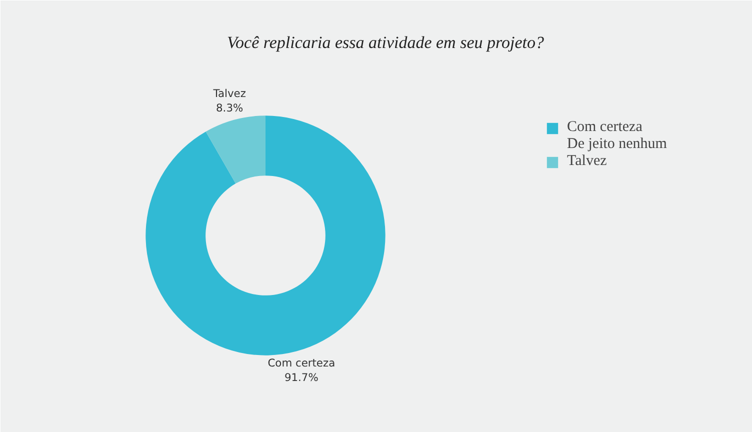 This screenshot has height=432, width=752. Describe the element at coordinates (617, 144) in the screenshot. I see `category-label: De jeito nenhum` at that location.